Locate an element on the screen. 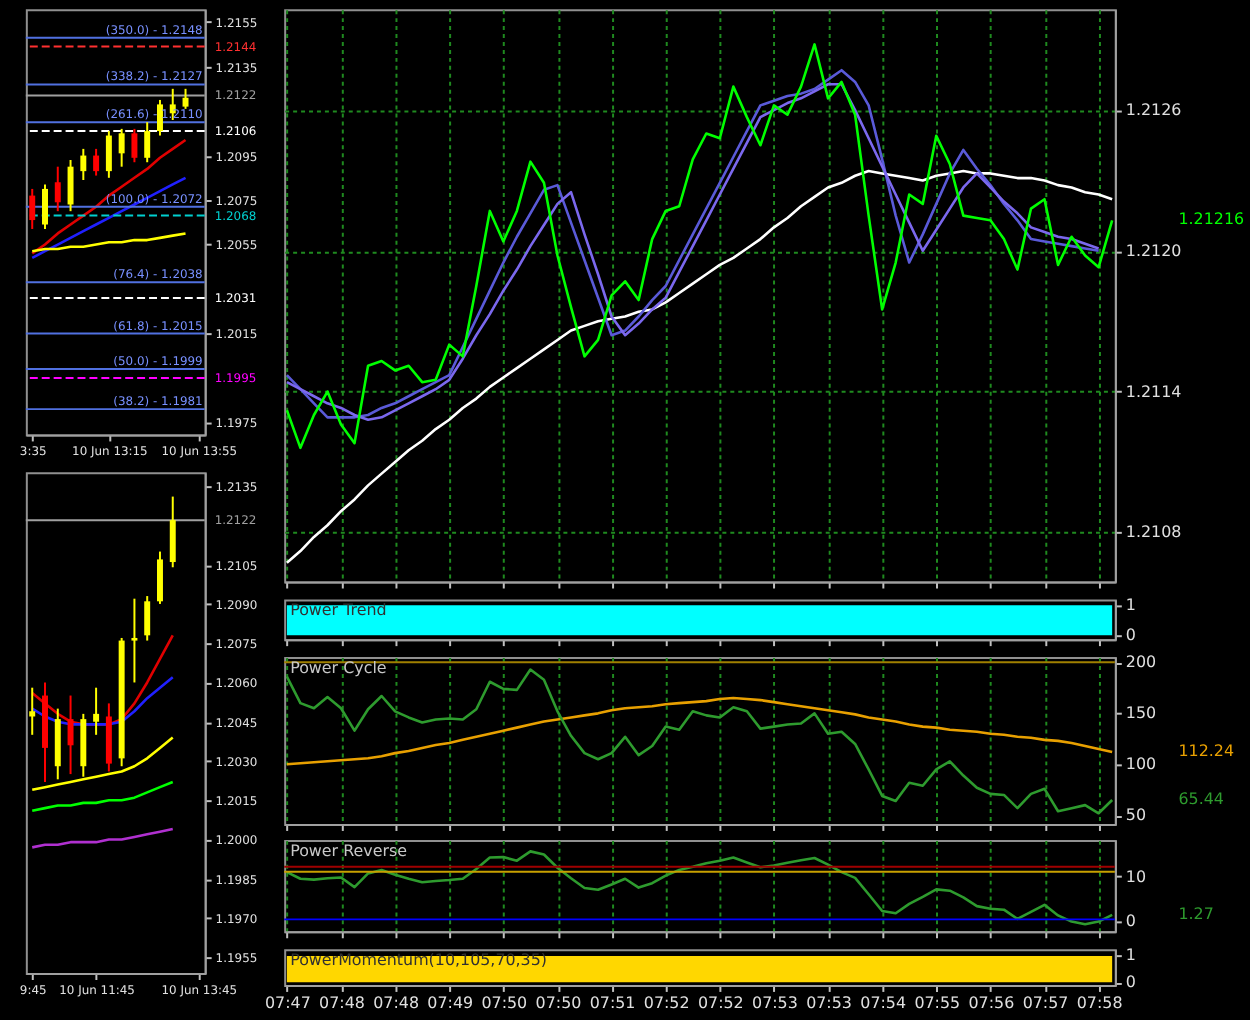 The height and width of the screenshot is (1032, 1250). y-tick-label: 10 is located at coordinates (1136, 876).